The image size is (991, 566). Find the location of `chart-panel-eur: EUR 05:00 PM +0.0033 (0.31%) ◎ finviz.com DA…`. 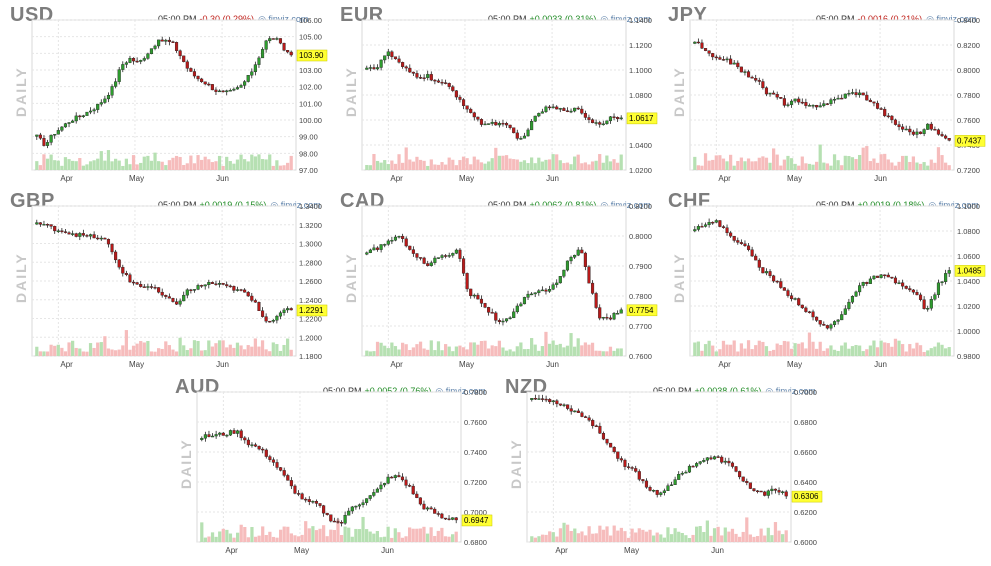

chart-panel-eur: EUR 05:00 PM +0.0033 (0.31%) ◎ finviz.com DA… is located at coordinates (500, 95).